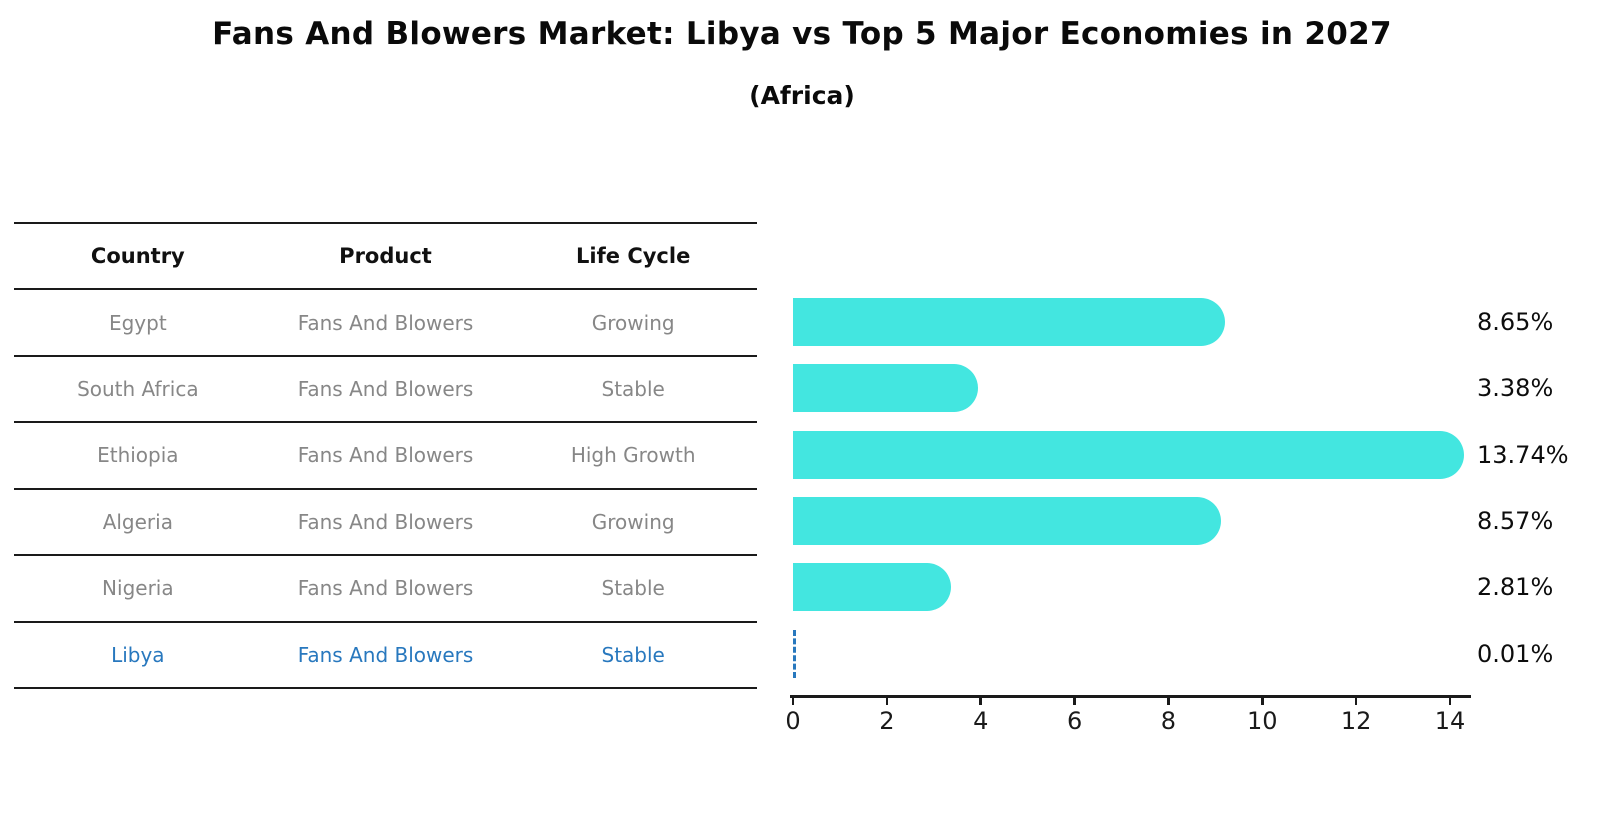 The image size is (1604, 823). Describe the element at coordinates (802, 95) in the screenshot. I see `chart-subtitle: (Africa)` at that location.